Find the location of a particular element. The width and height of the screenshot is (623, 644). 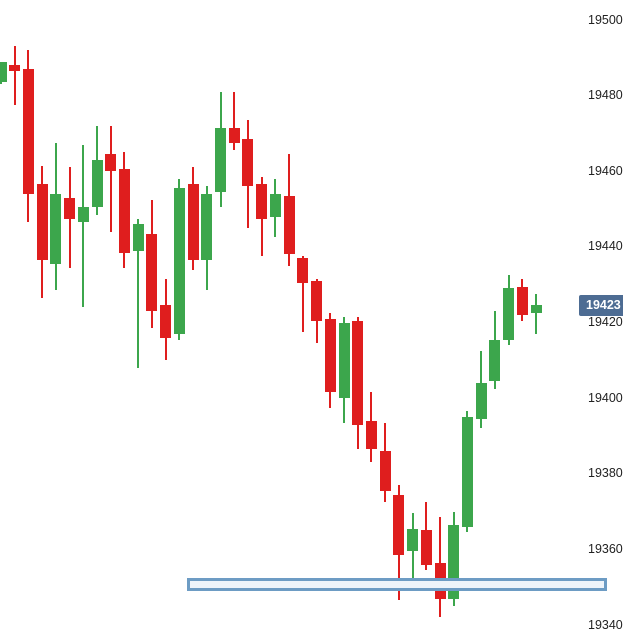

price-tick-label: 19480. is located at coordinates (605, 95).